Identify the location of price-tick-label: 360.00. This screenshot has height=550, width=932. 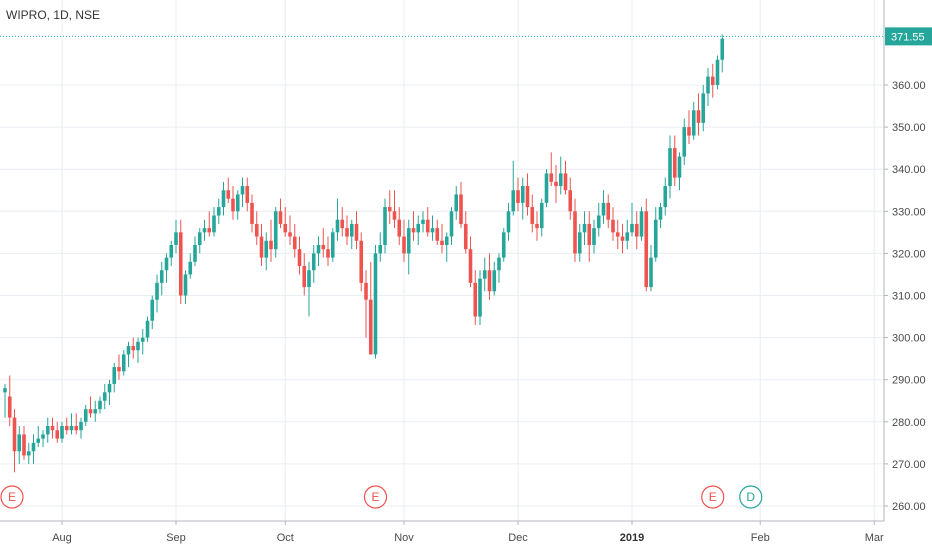
(909, 86).